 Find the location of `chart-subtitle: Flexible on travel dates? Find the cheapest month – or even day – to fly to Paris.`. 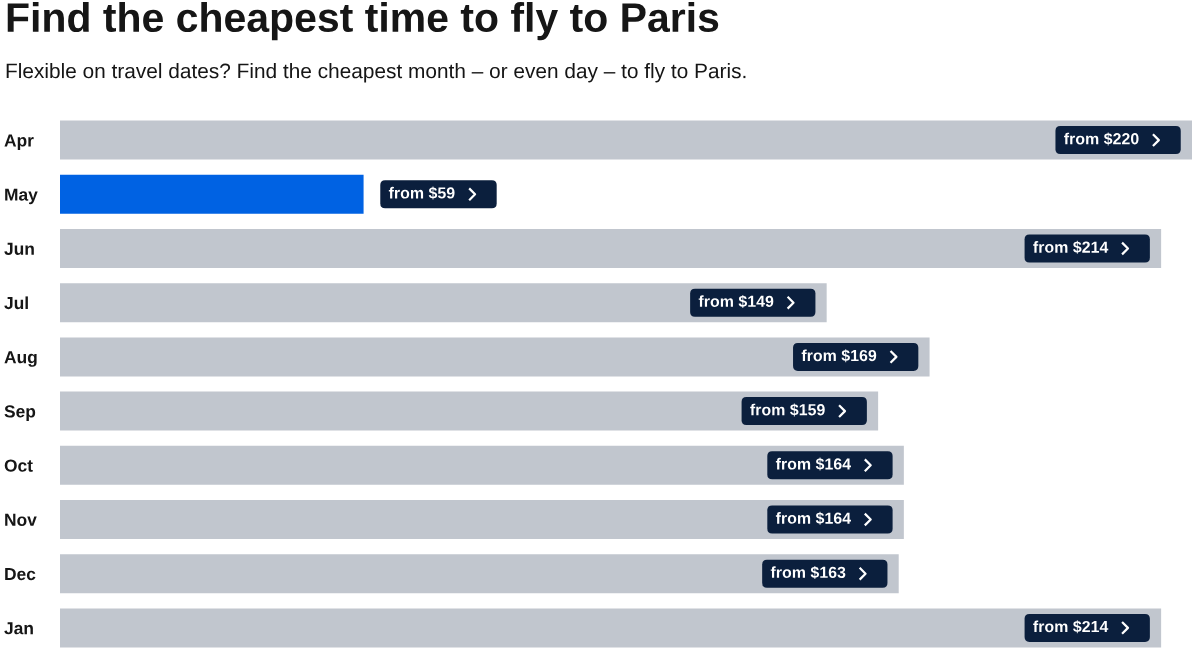

chart-subtitle: Flexible on travel dates? Find the cheapest month – or even day – to fly to Paris. is located at coordinates (376, 73).